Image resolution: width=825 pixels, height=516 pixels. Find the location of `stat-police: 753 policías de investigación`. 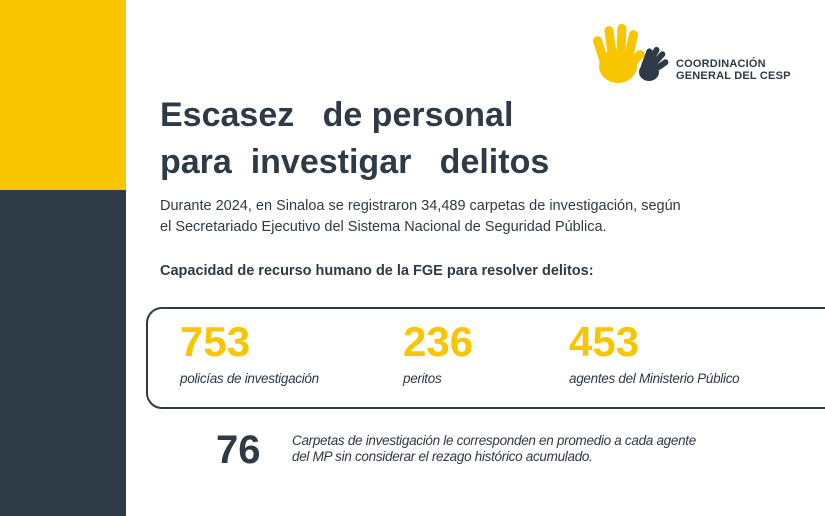

stat-police: 753 policías de investigación is located at coordinates (249, 352).